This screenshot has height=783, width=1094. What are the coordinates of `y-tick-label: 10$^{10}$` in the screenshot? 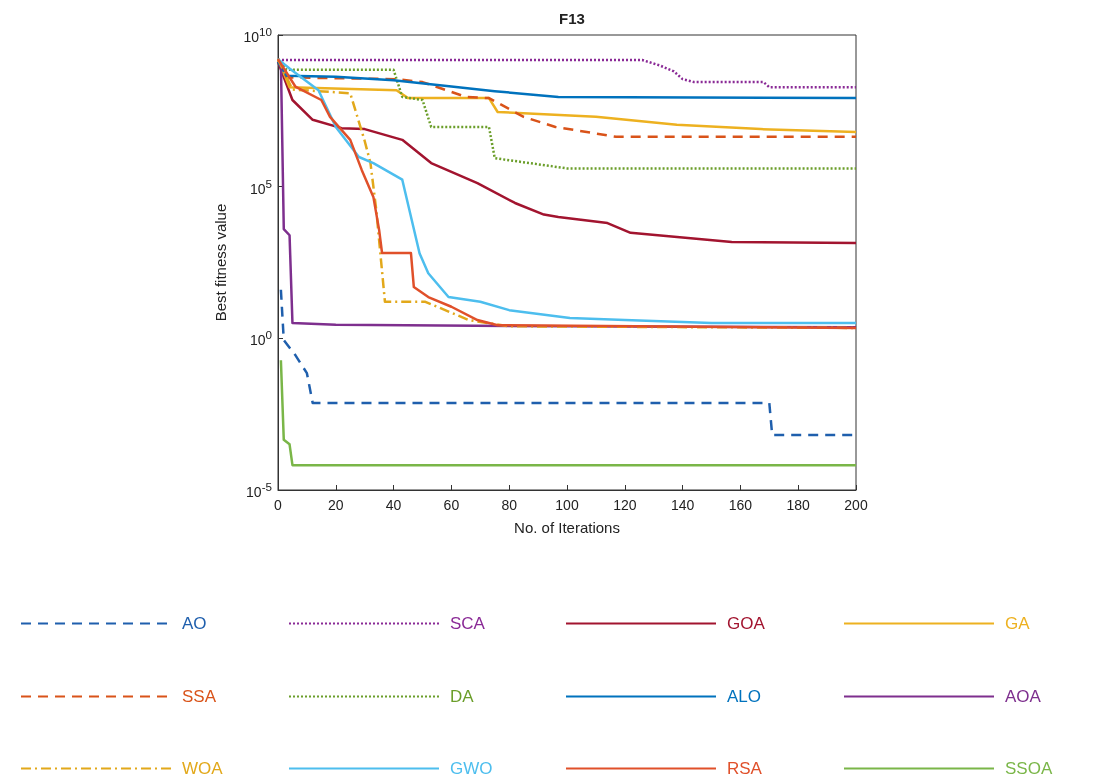 It's located at (257, 35).